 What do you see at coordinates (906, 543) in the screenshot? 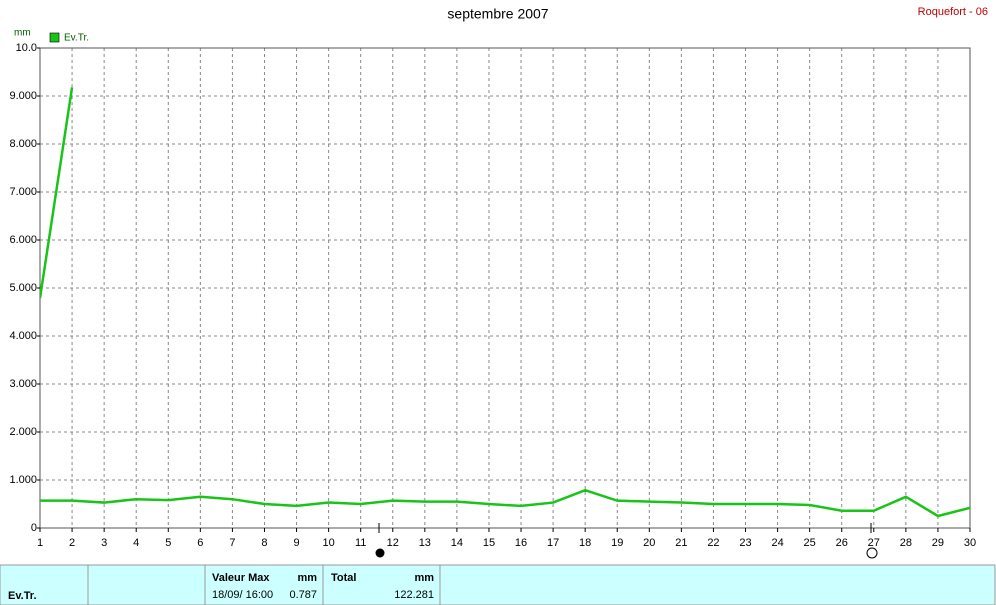
I see `x-tick-label: 28` at bounding box center [906, 543].